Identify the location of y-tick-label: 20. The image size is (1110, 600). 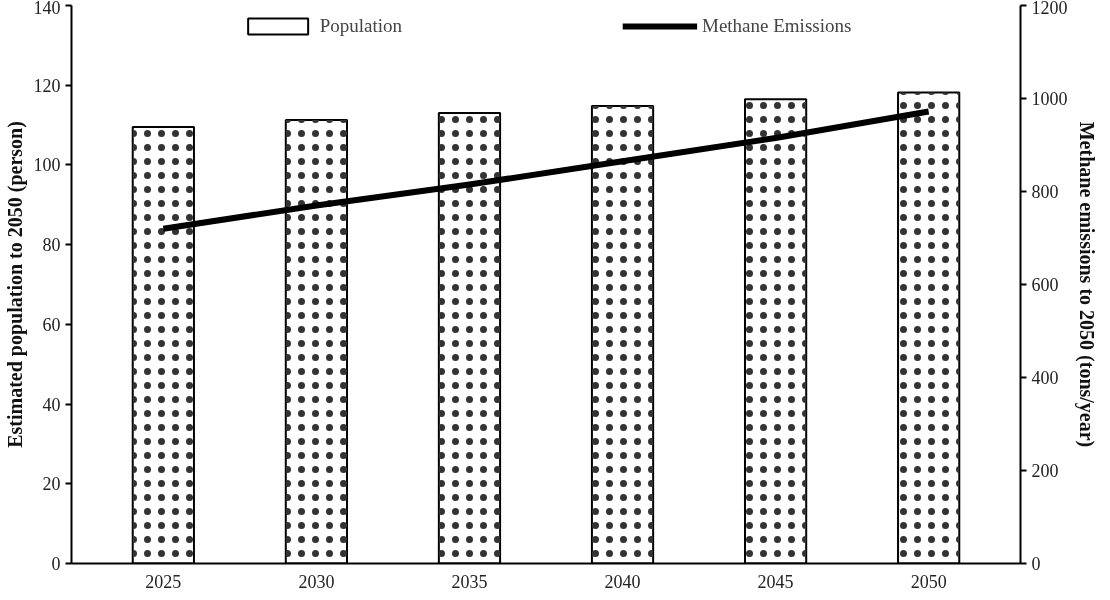
(51, 484).